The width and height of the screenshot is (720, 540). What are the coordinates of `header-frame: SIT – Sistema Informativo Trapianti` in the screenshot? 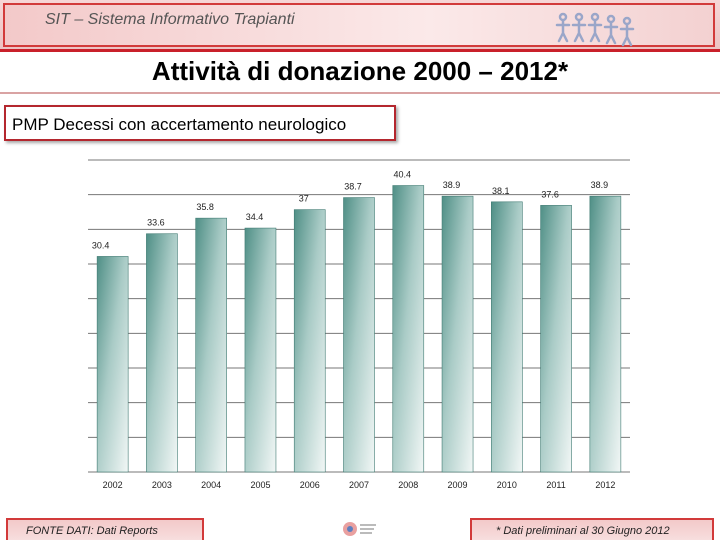 It's located at (359, 25).